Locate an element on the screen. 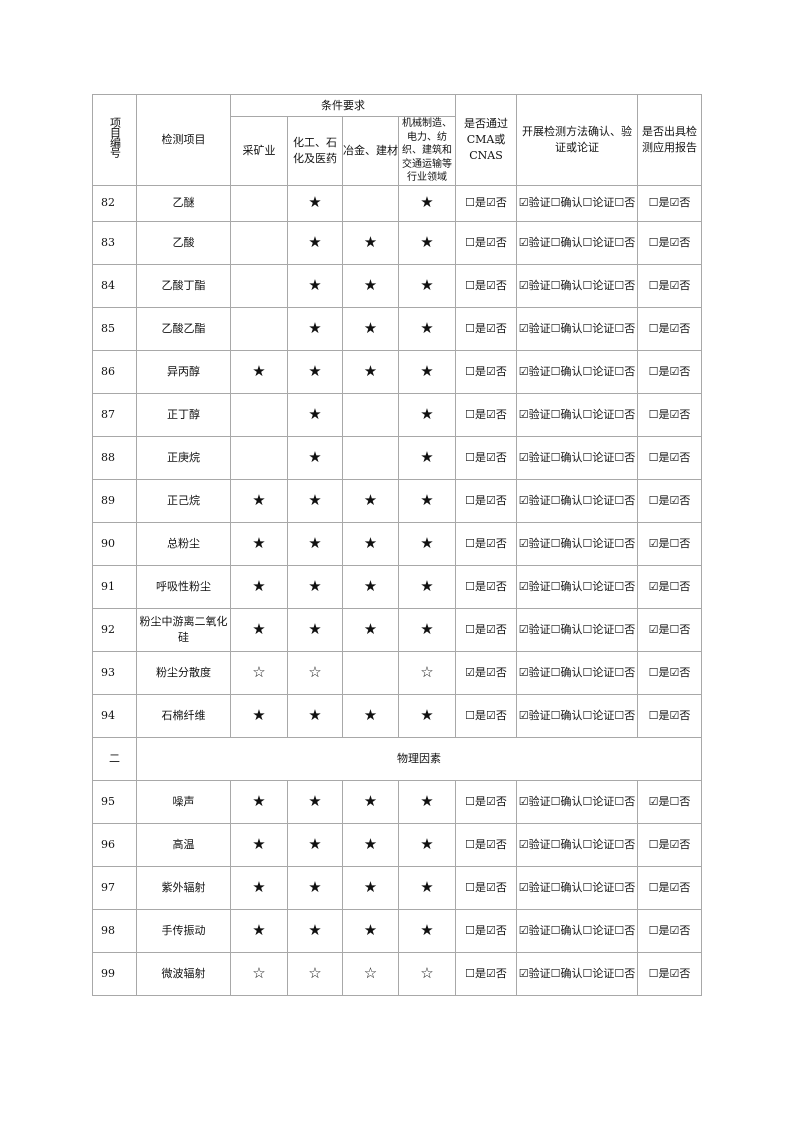 This screenshot has height=1123, width=794. table-row: 90 总粉尘 ★ ★ ★ ★ ☐是☑否 ☑验证☐确认☐论证☐否 ☑是☐否 is located at coordinates (397, 543).